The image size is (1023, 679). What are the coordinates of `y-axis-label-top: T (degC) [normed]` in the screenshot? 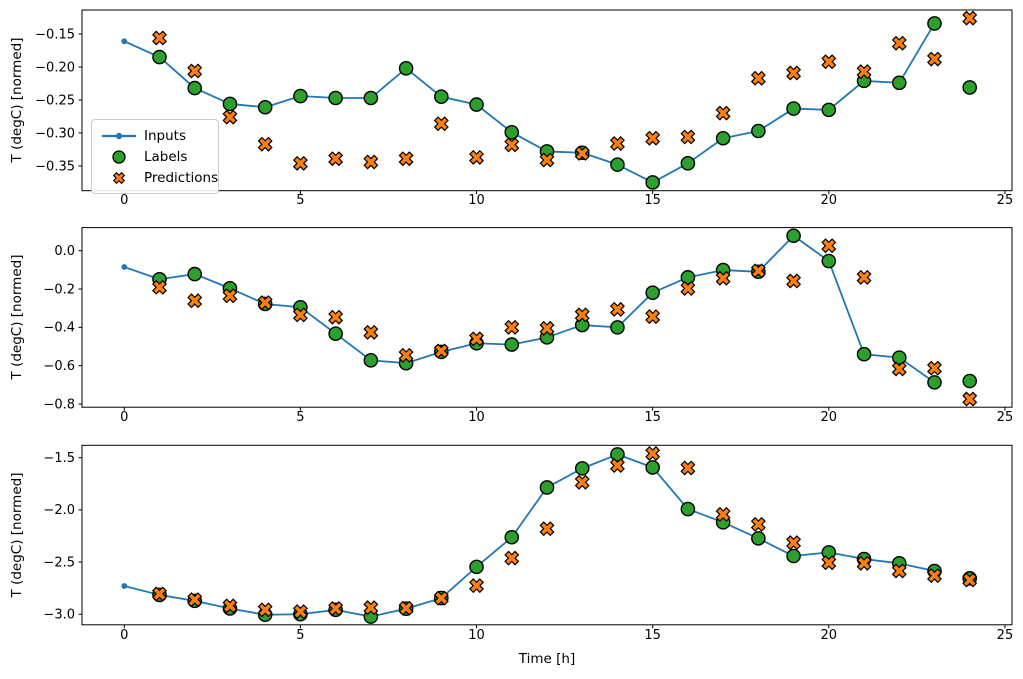 It's located at (17, 100).